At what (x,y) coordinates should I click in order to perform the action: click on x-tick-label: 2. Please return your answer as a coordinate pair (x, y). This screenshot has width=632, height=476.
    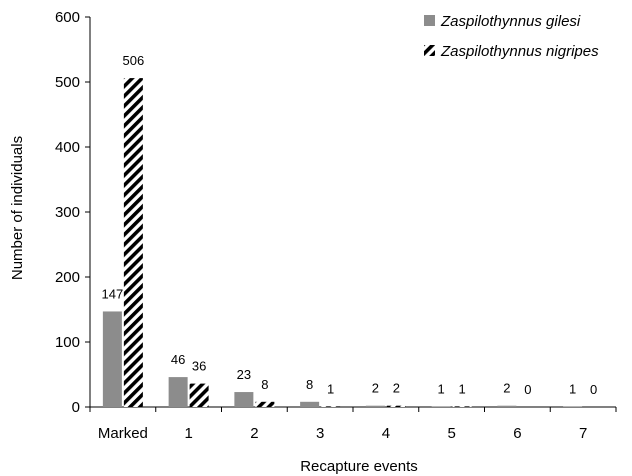
    Looking at the image, I should click on (254, 433).